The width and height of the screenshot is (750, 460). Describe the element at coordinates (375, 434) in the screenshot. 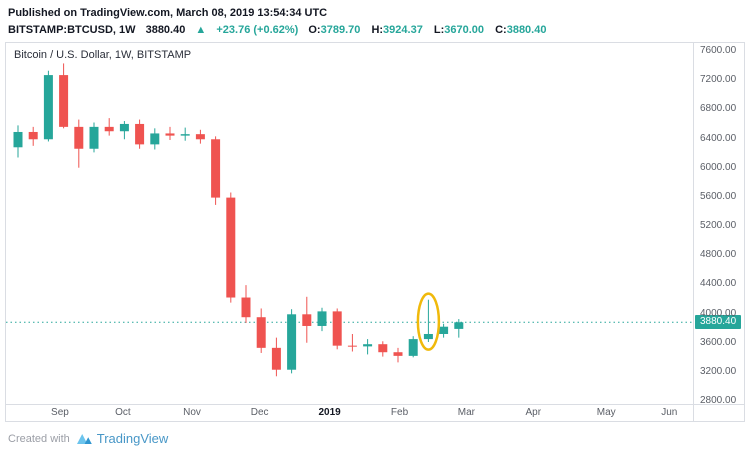

I see `footer: Created with TradingView` at that location.